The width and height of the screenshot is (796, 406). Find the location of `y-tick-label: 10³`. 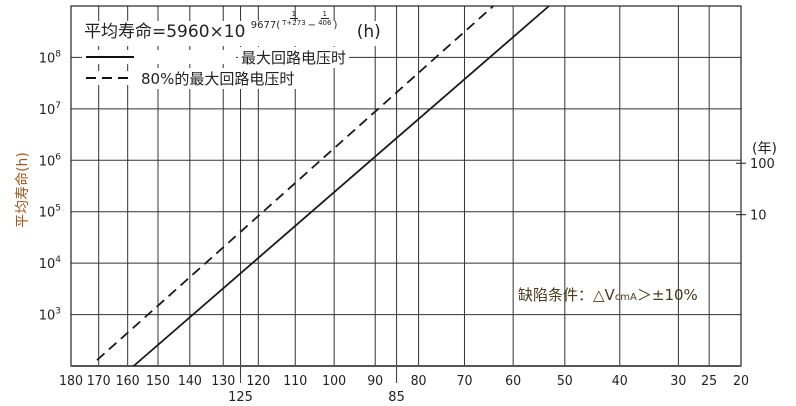

y-tick-label: 10³ is located at coordinates (50, 315).